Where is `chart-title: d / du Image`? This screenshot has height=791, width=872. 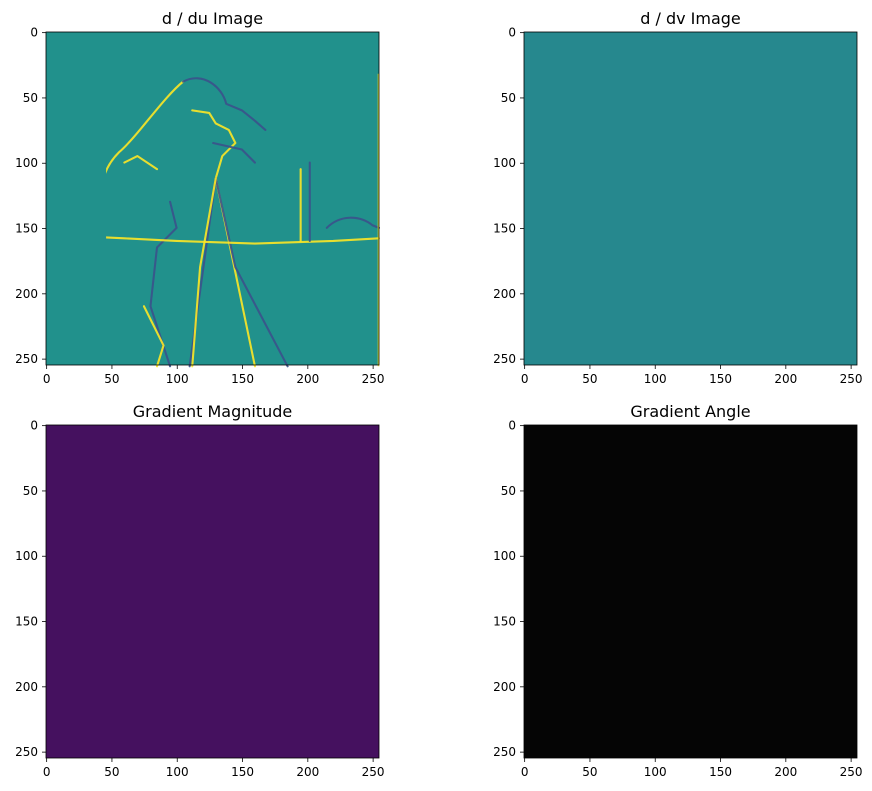
chart-title: d / du Image is located at coordinates (212, 18).